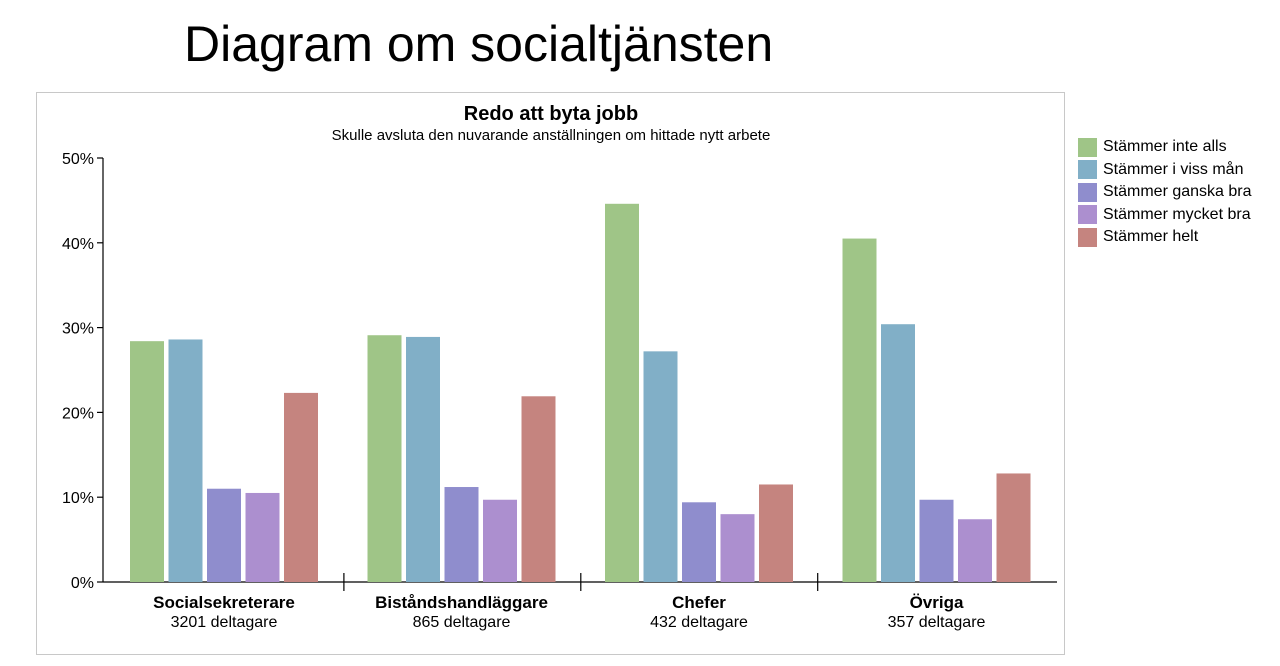 This screenshot has width=1280, height=666. Describe the element at coordinates (78, 159) in the screenshot. I see `y-tick-label: 50%` at that location.